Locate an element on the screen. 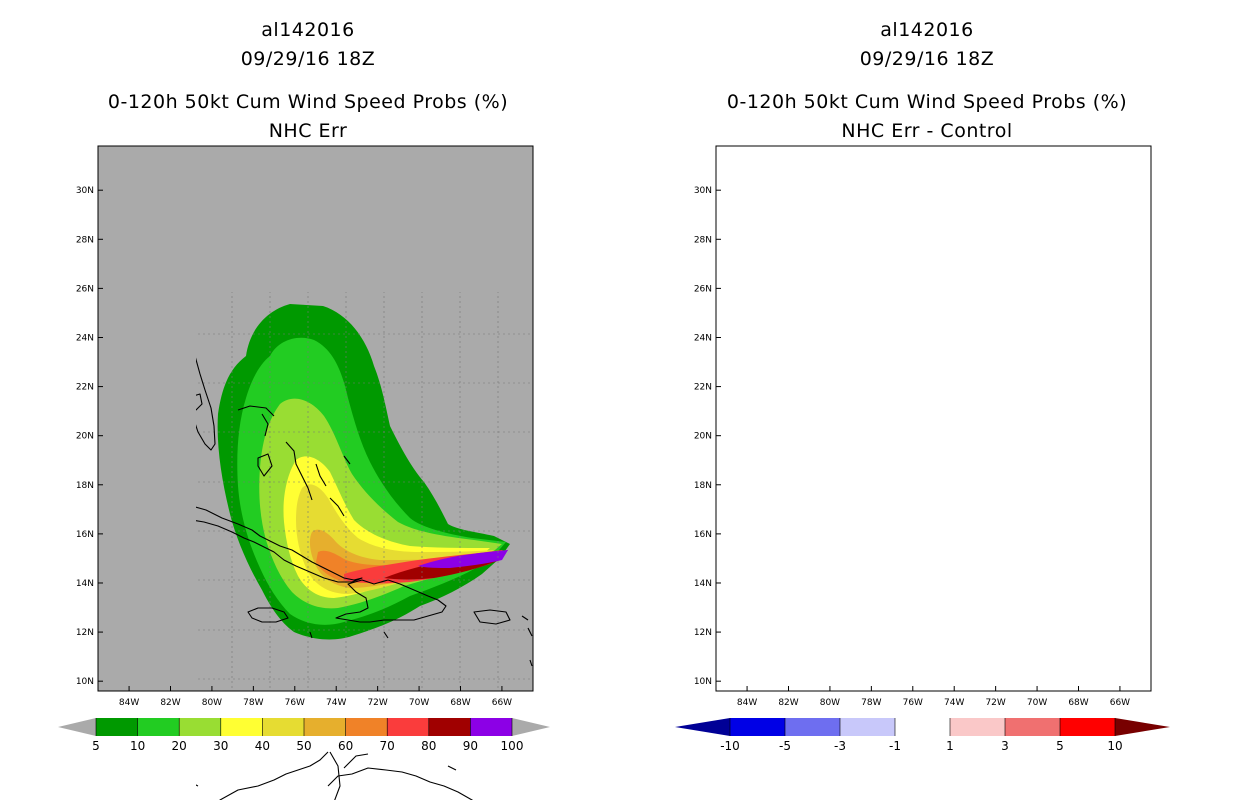 The image size is (1236, 800). y-tick-label: 20N is located at coordinates (703, 437).